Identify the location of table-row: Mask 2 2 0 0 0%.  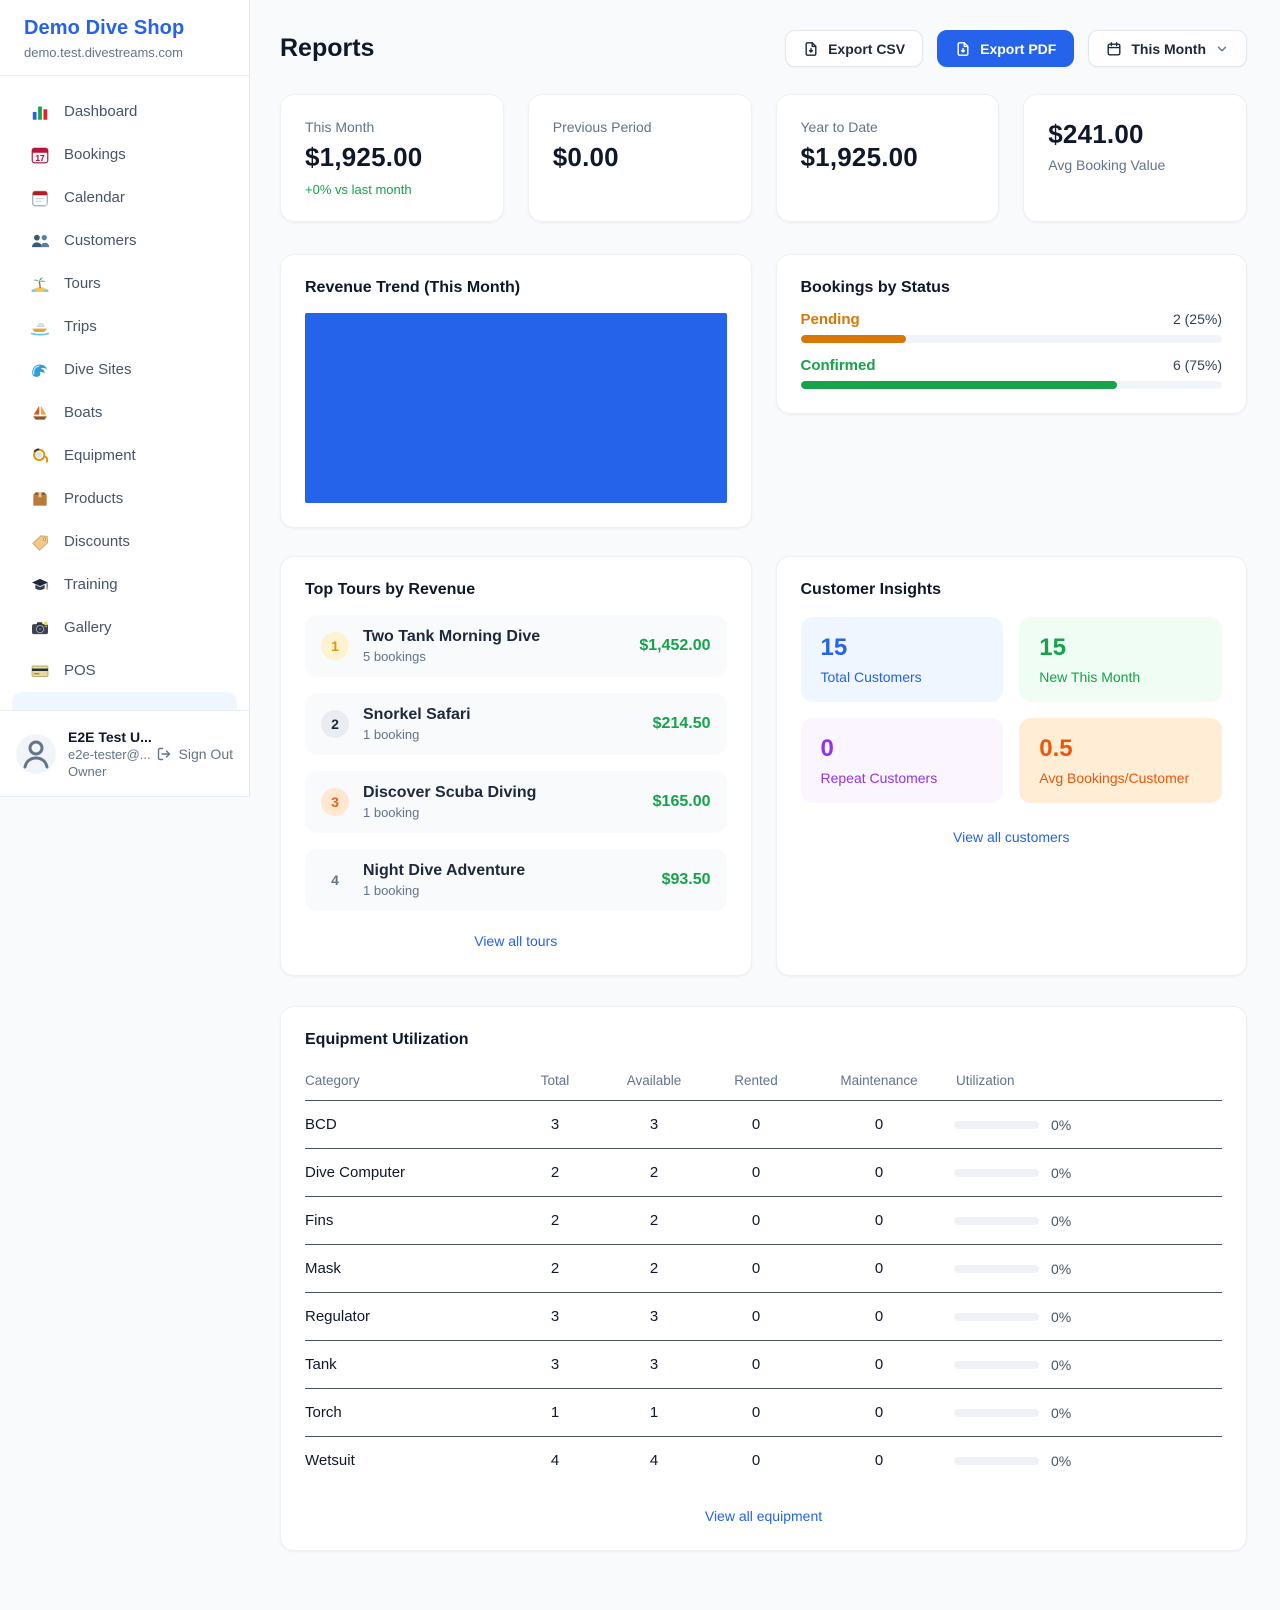
(763, 1268).